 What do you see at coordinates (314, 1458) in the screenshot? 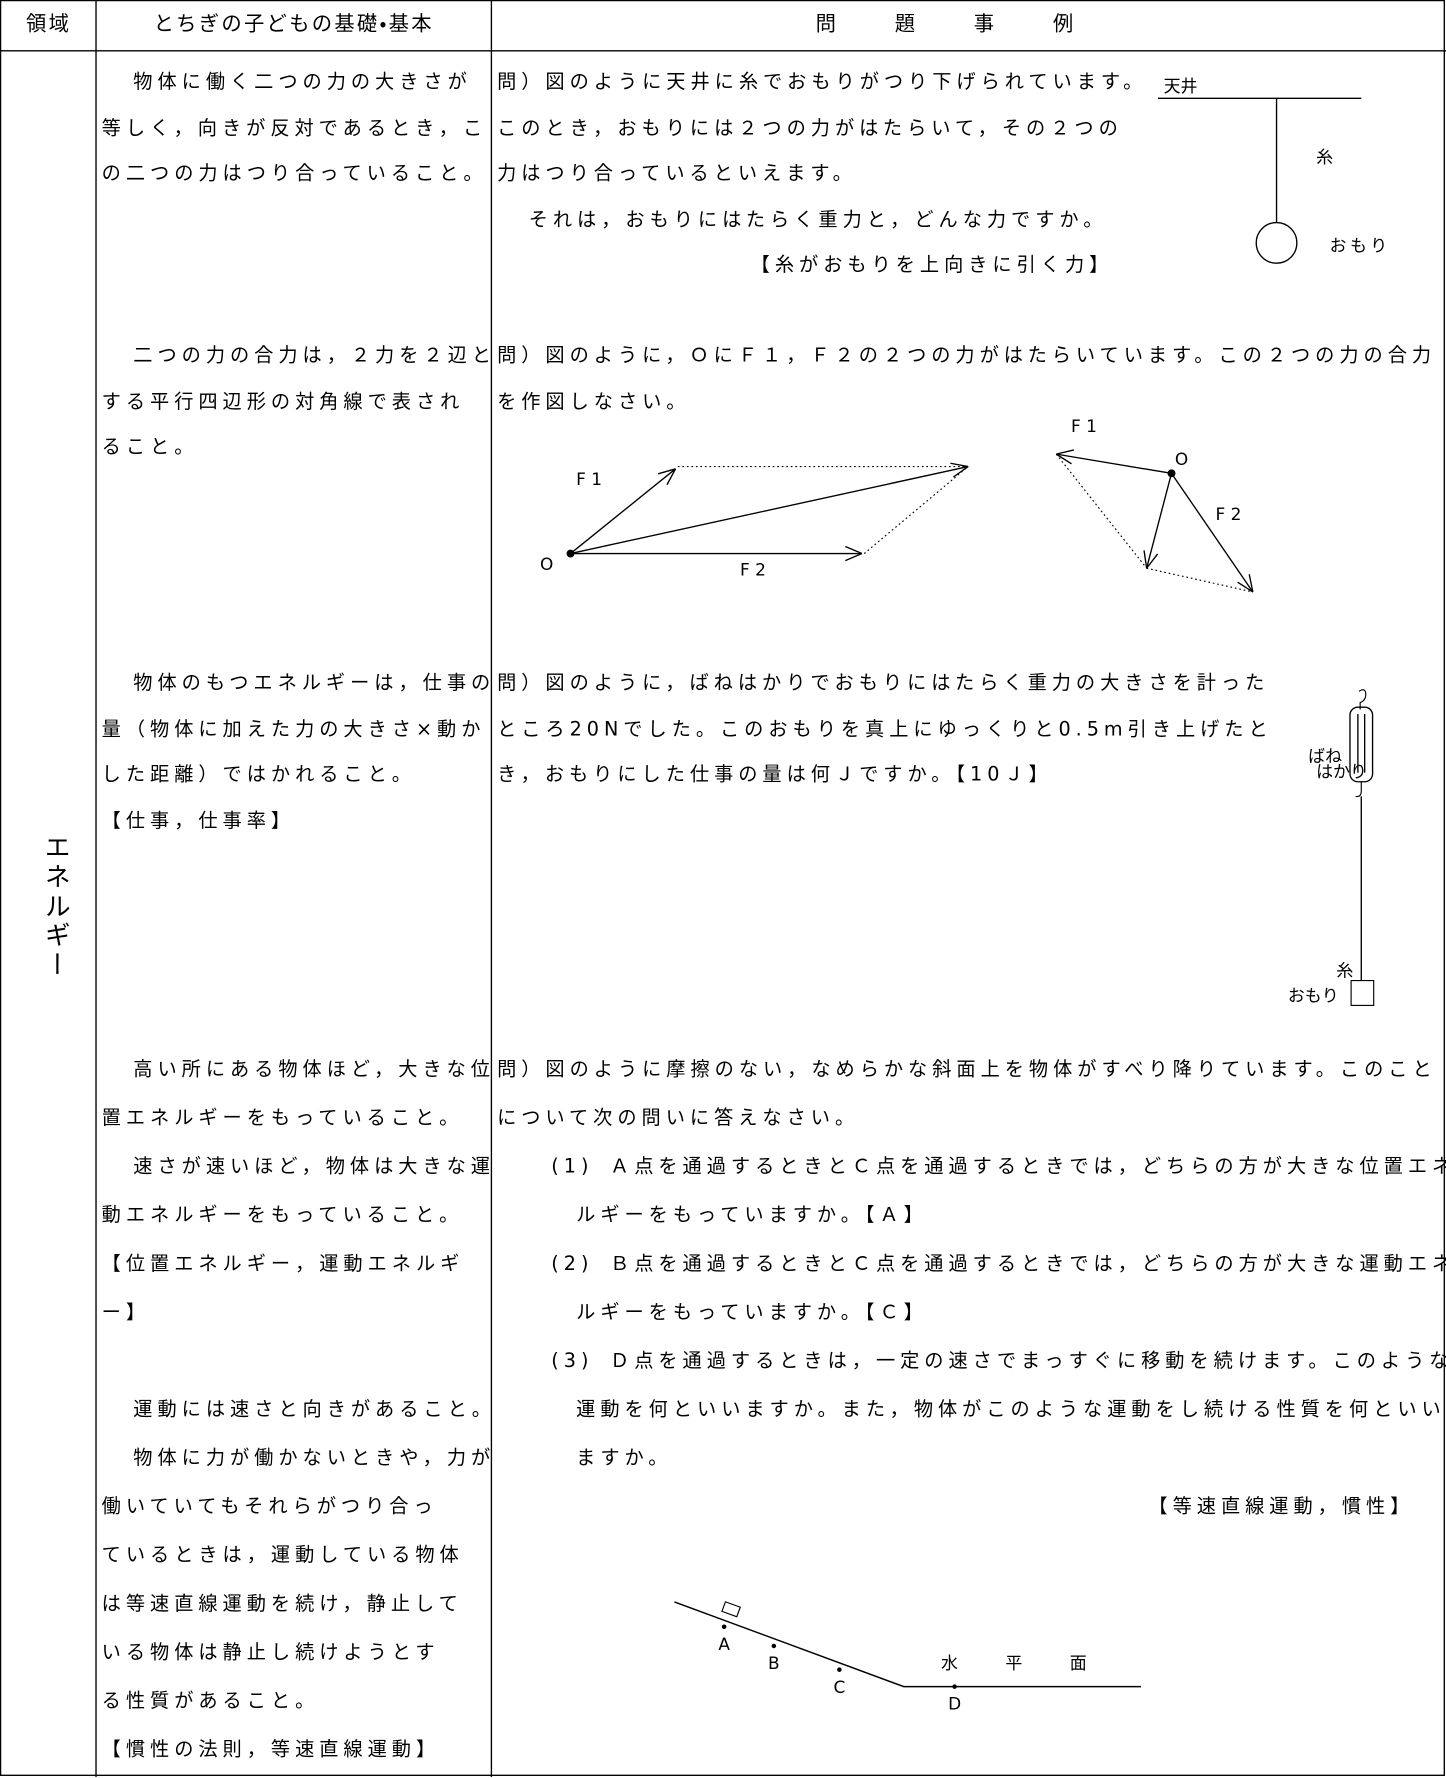
I see `basics-line: 物体に力が働かないときや，力が` at bounding box center [314, 1458].